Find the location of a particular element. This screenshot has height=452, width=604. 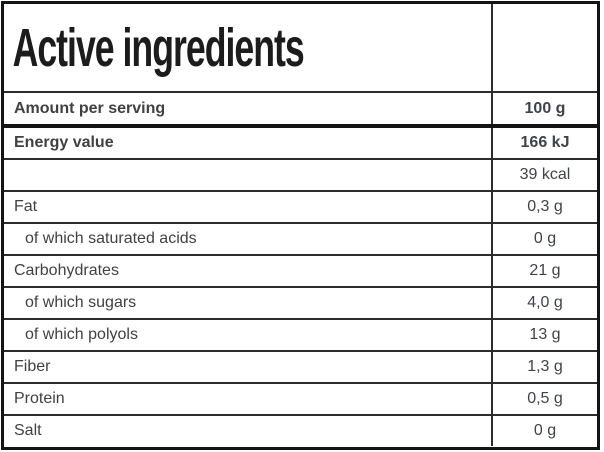

row-value: 4,0 g is located at coordinates (544, 303).